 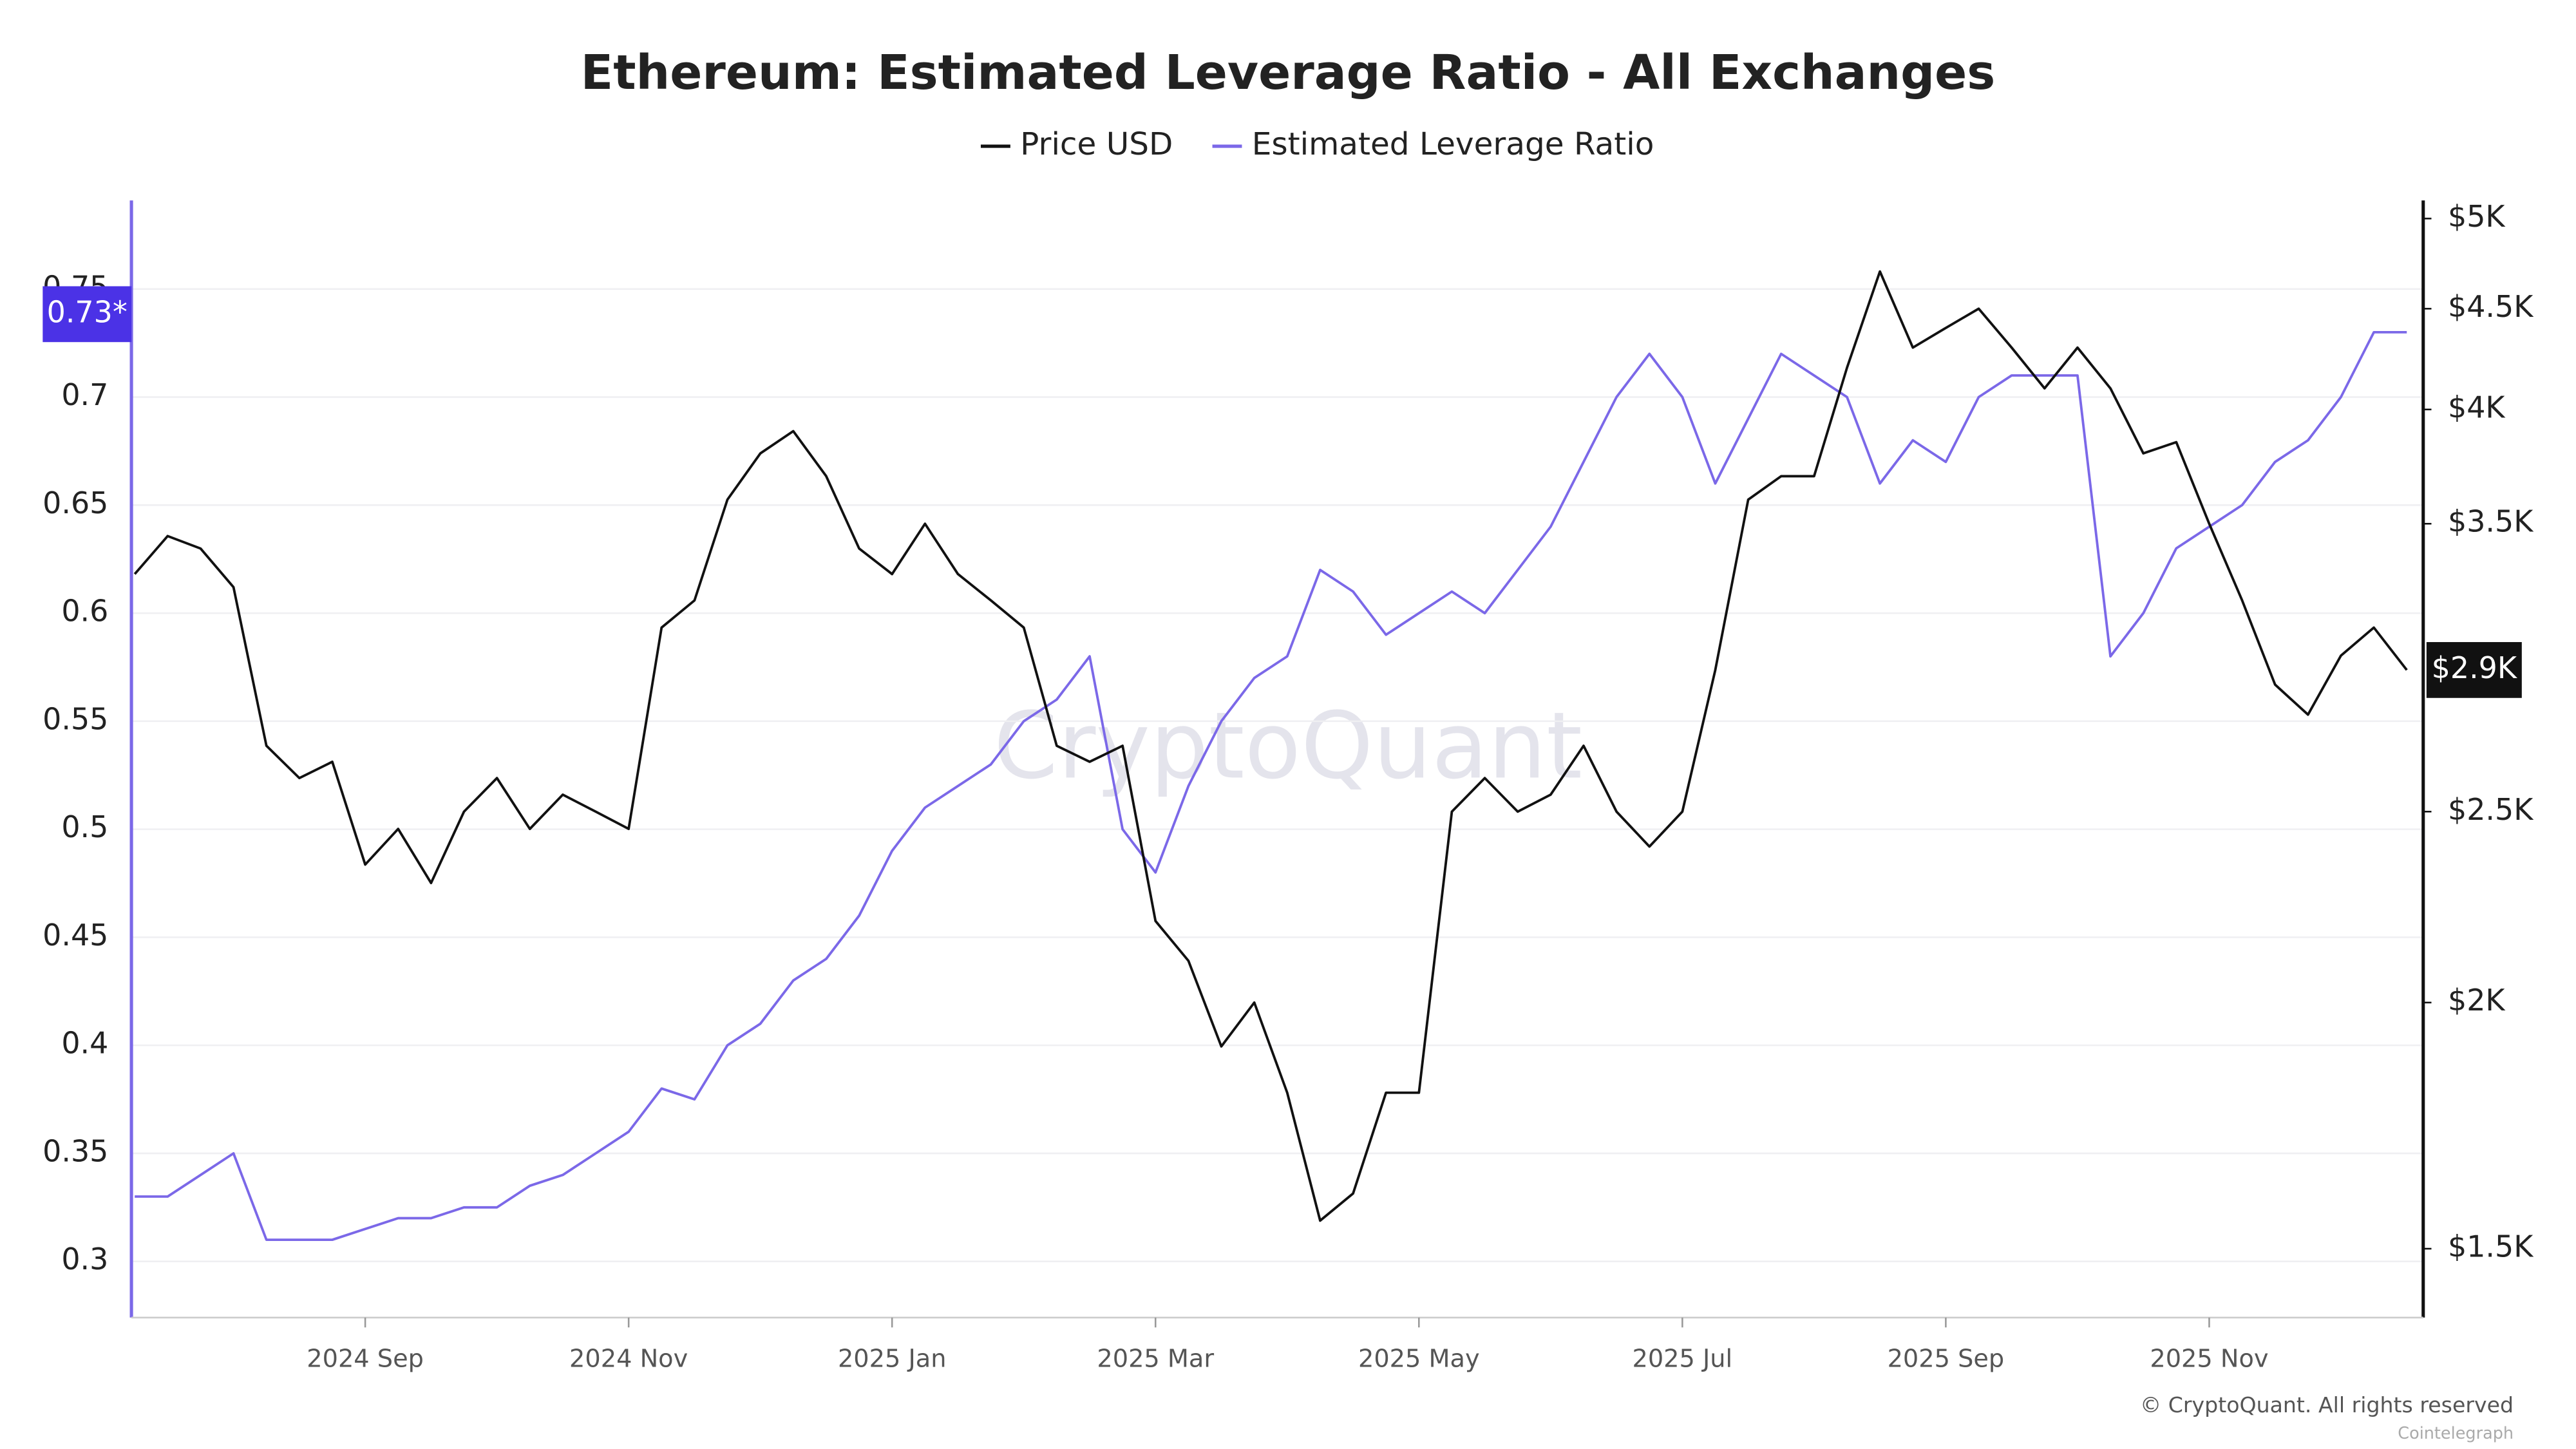 What do you see at coordinates (2327, 1405) in the screenshot?
I see `footer: © CryptoQuant. All rights reserved` at bounding box center [2327, 1405].